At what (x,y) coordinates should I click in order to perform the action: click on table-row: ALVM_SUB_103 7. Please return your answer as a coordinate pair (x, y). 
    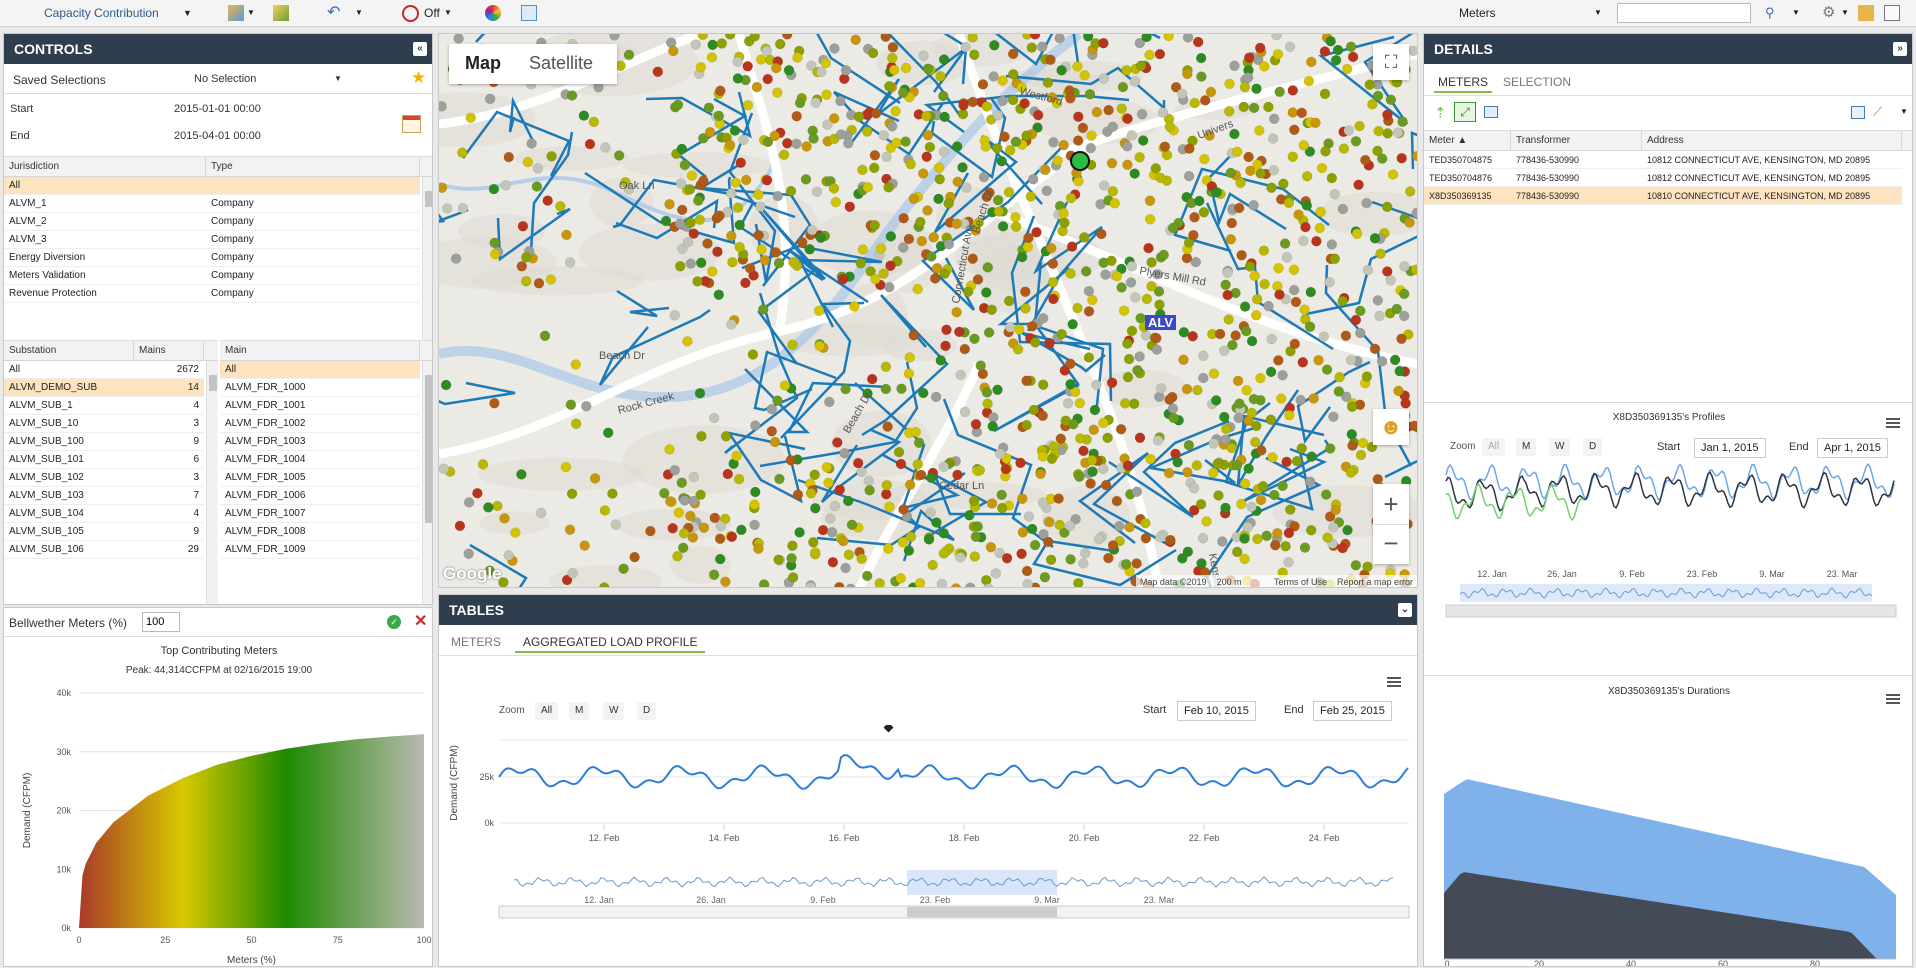
    Looking at the image, I should click on (104, 496).